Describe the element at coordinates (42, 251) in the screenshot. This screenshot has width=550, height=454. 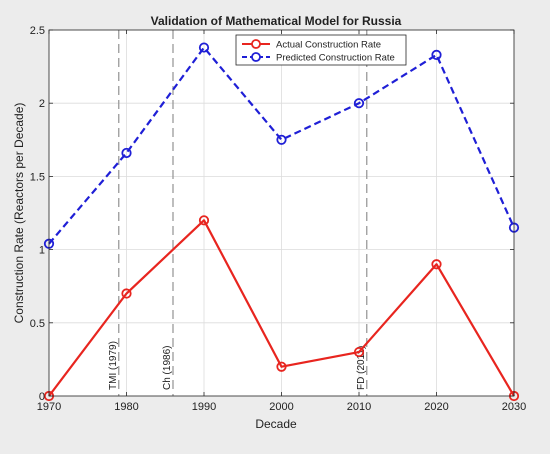
I see `y-tick-label: 1` at that location.